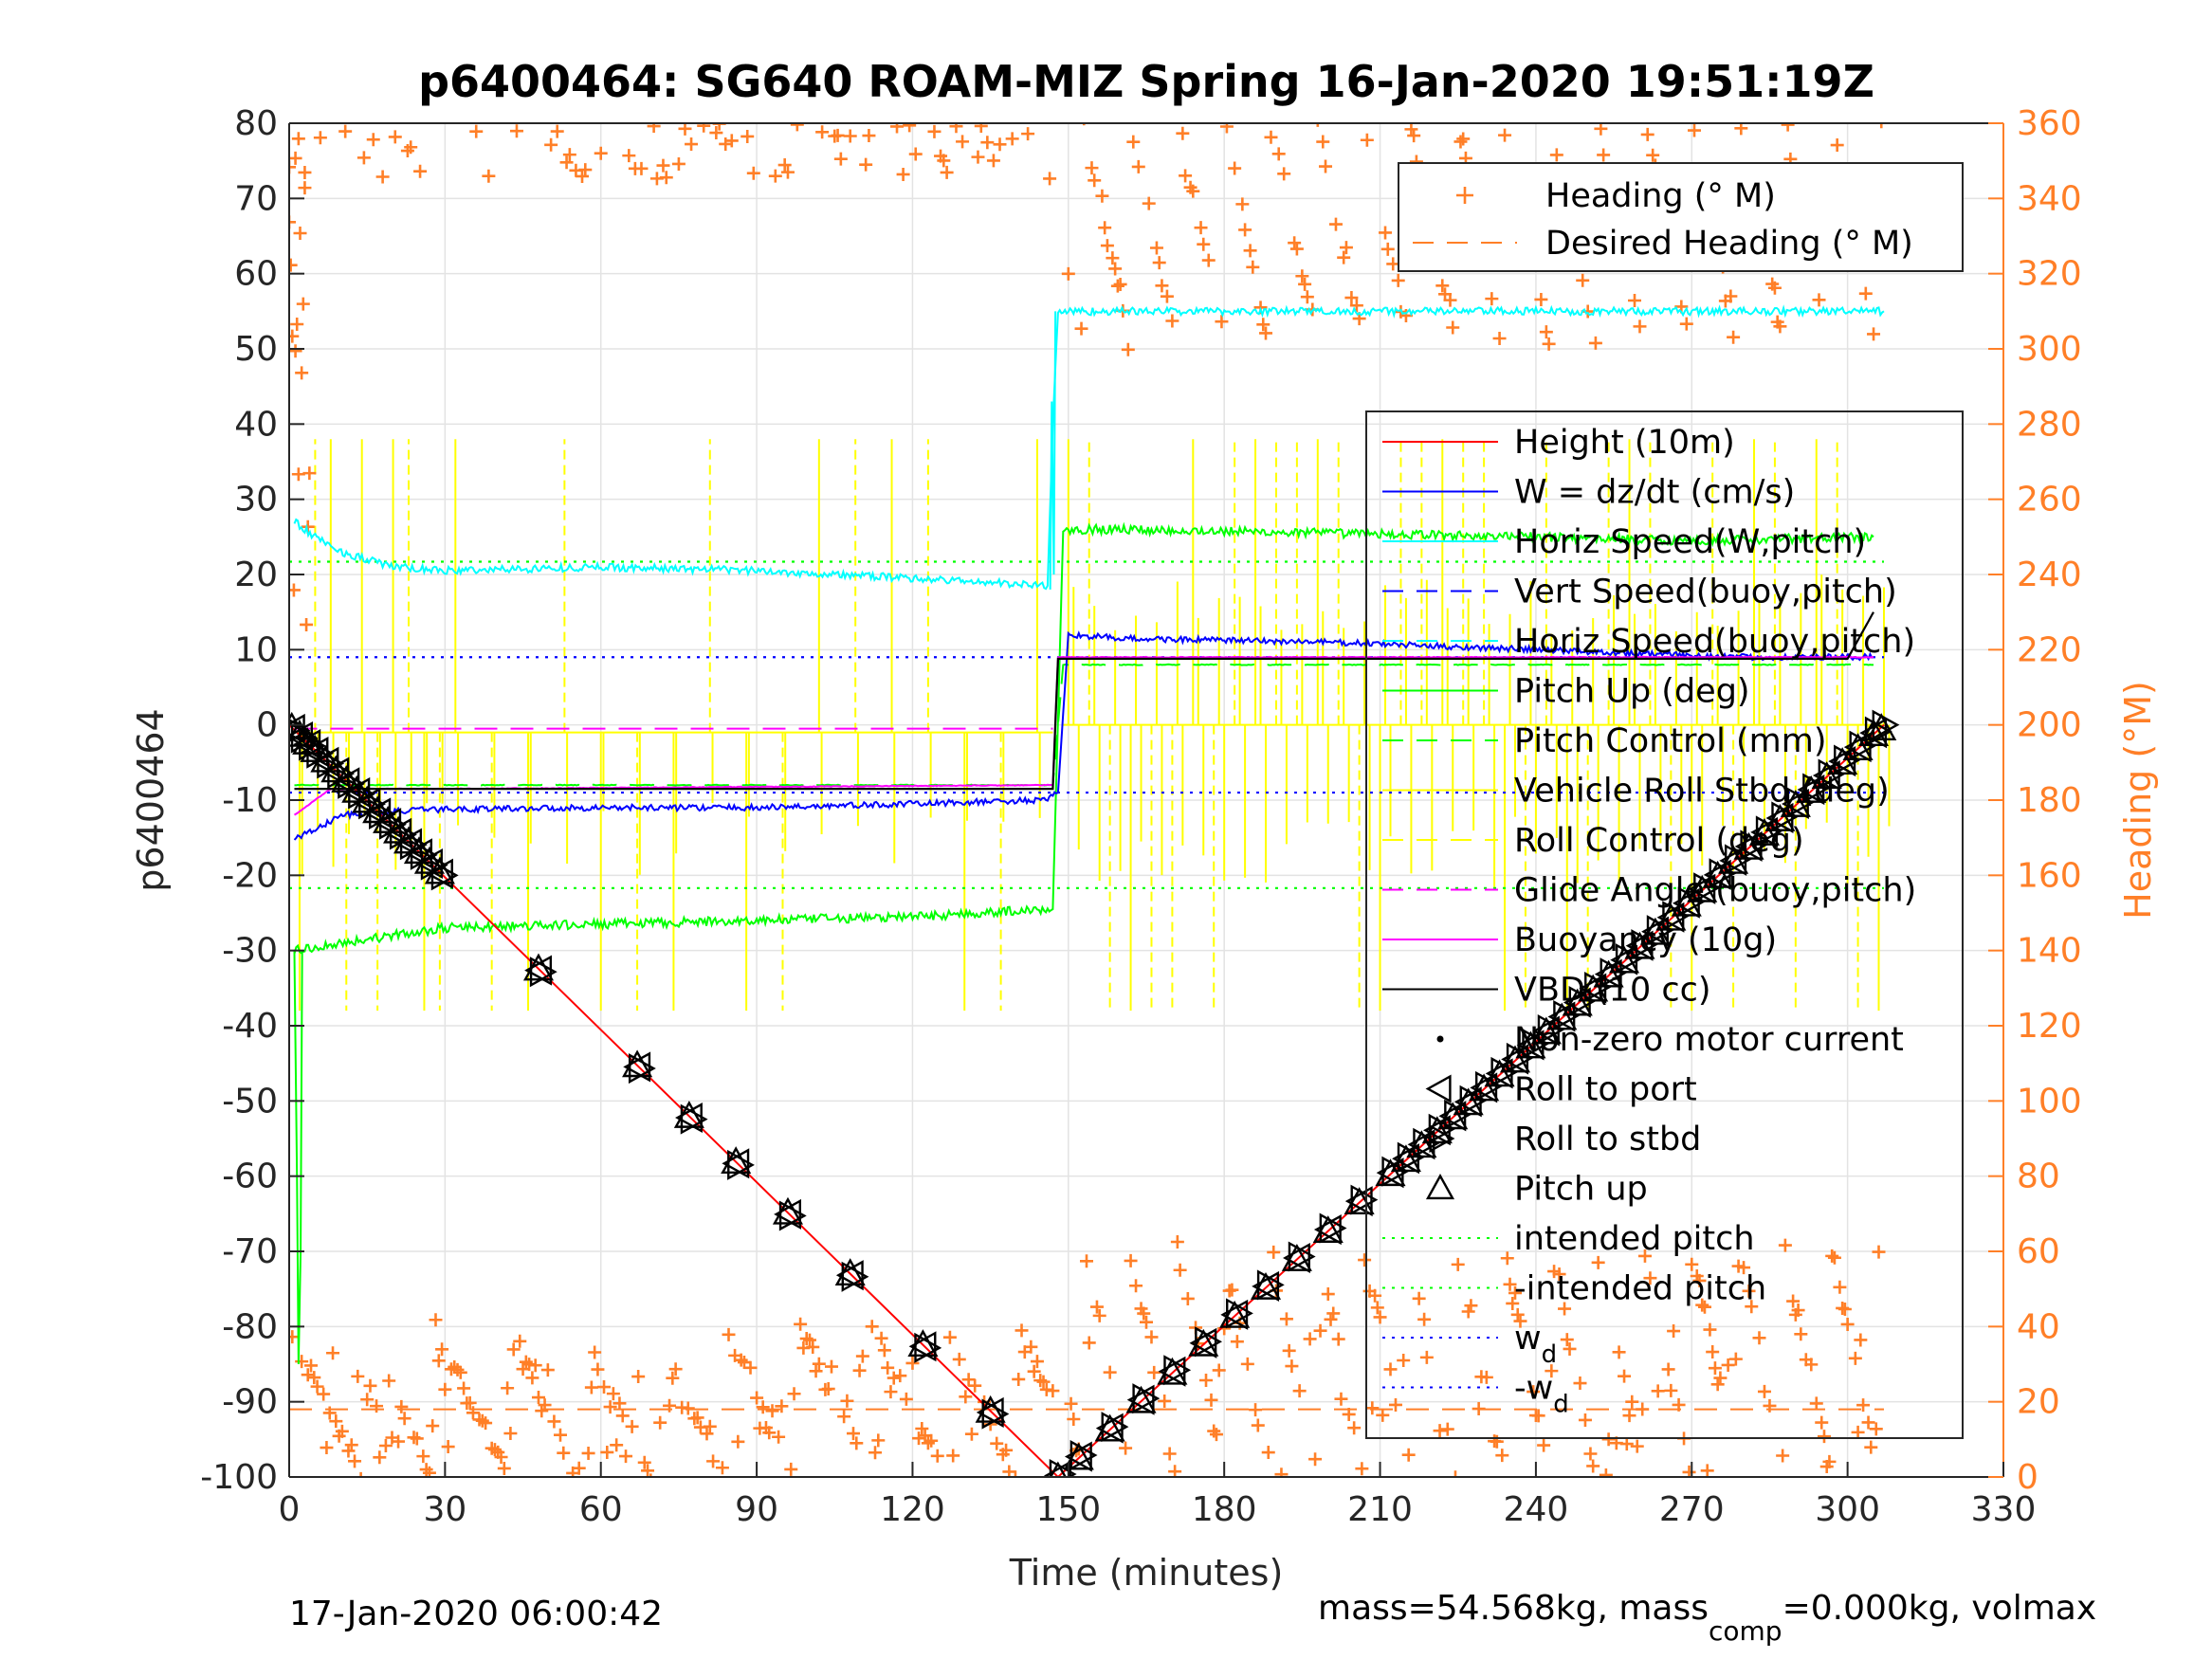  Describe the element at coordinates (1705, 592) in the screenshot. I see `legend-main-label-3: Vert Speed(buoy,pitch)` at that location.